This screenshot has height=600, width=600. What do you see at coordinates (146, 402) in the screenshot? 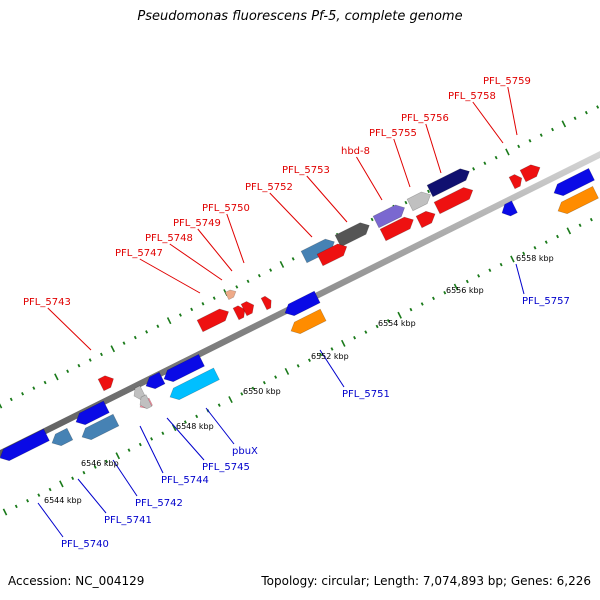
I see `gene-reverse-extra-6-arrow` at bounding box center [146, 402].